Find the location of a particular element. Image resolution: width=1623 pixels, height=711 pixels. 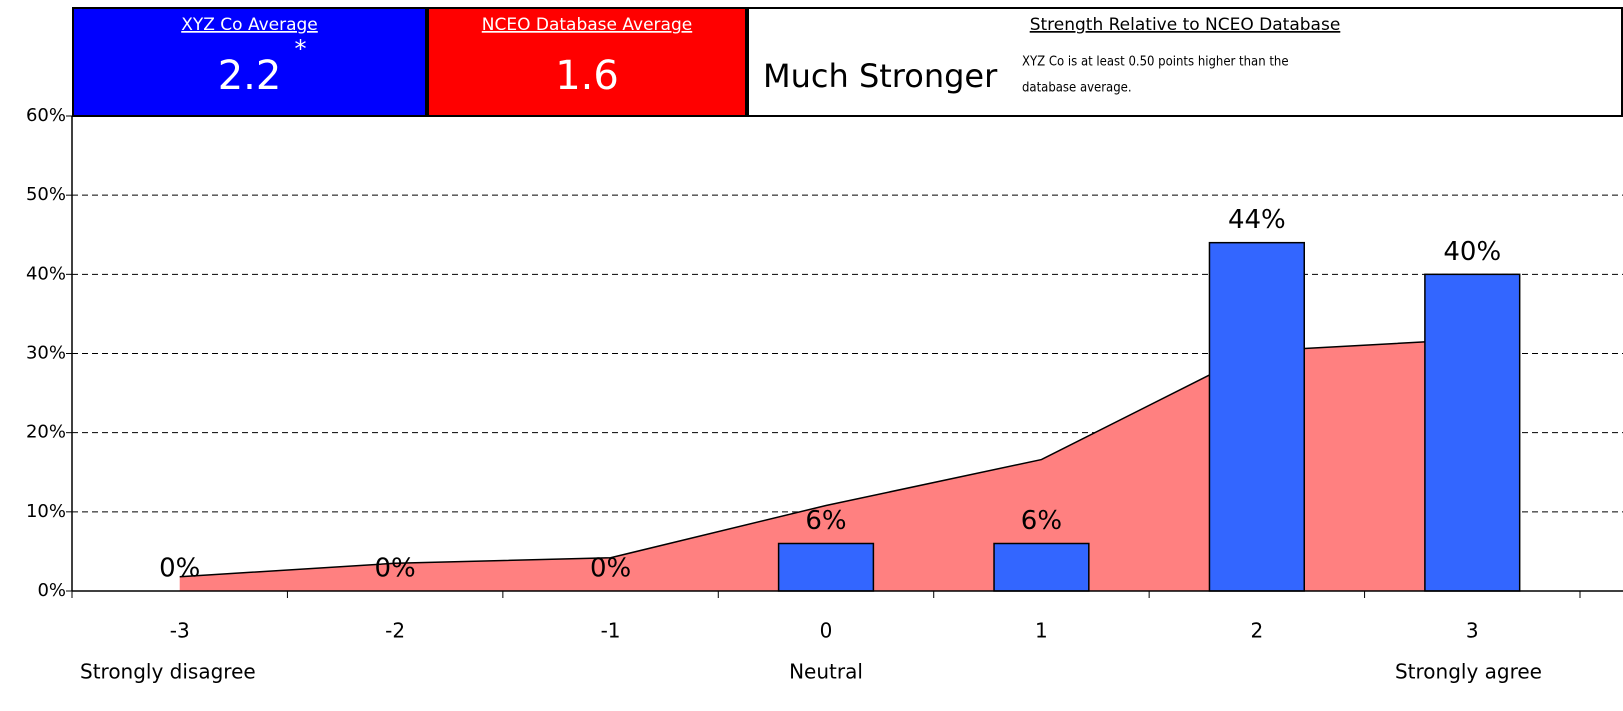

x-tick-label: -2 is located at coordinates (395, 631).